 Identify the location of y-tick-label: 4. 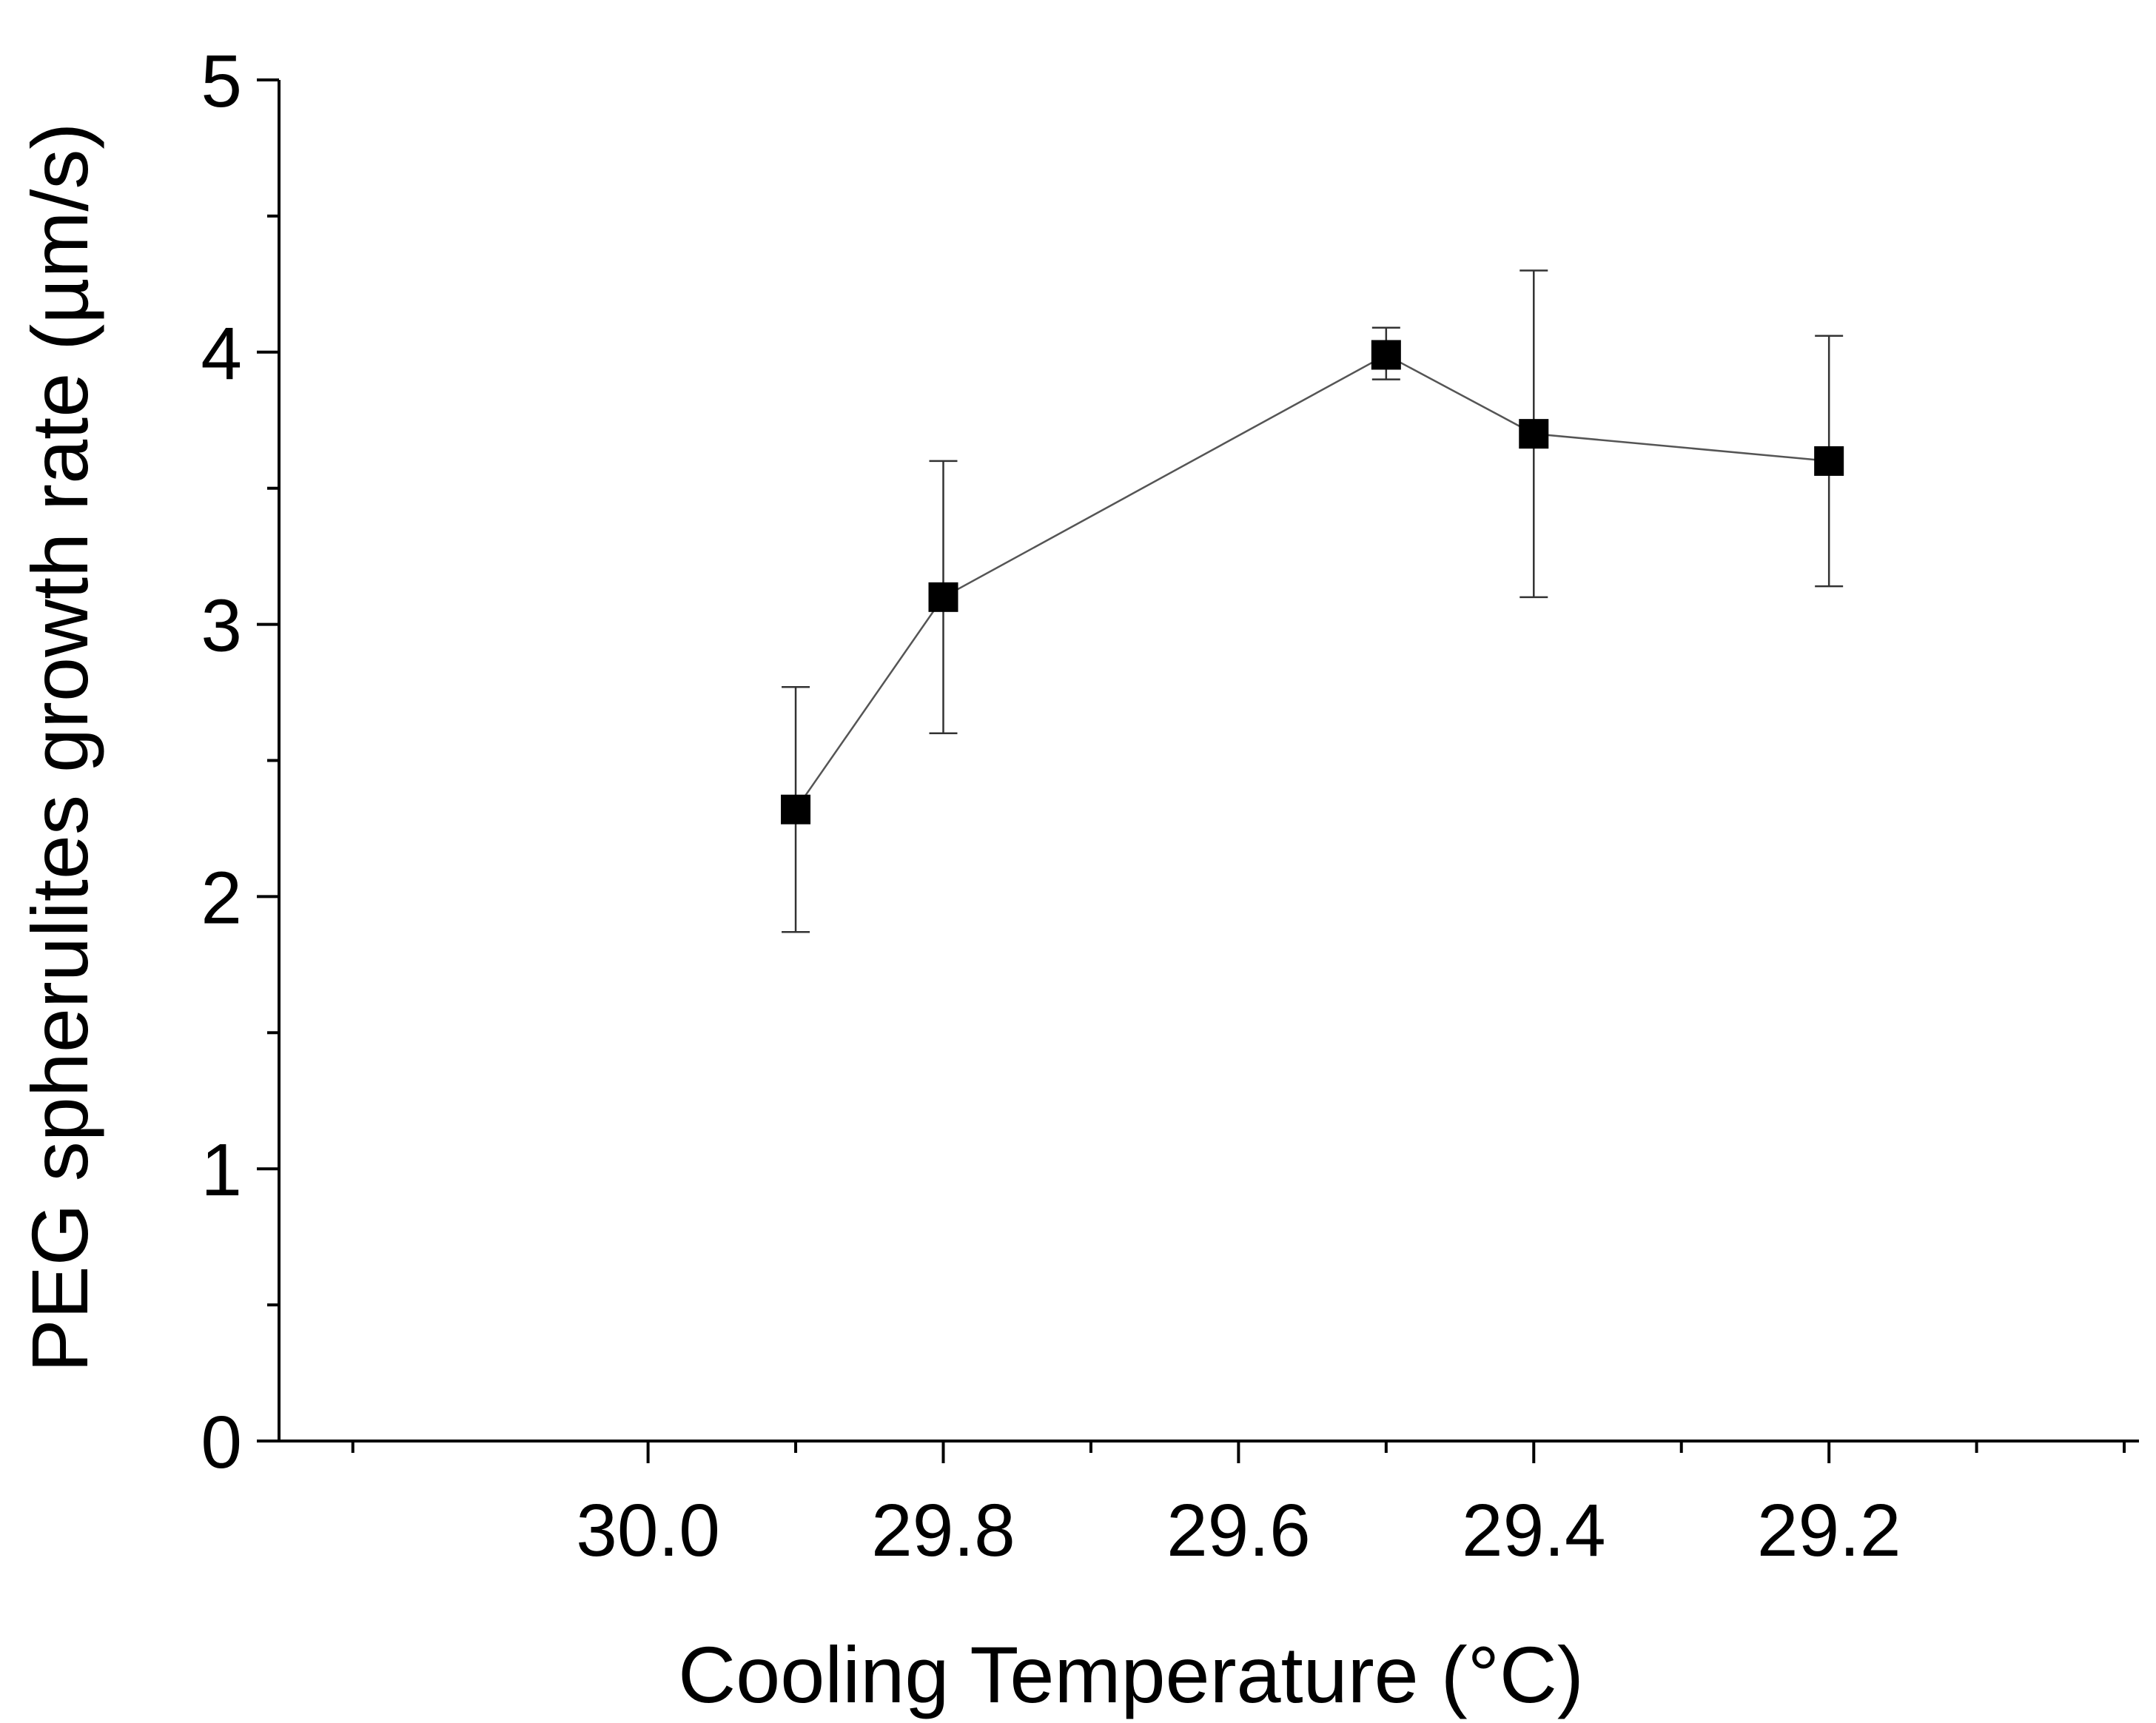
(221, 353).